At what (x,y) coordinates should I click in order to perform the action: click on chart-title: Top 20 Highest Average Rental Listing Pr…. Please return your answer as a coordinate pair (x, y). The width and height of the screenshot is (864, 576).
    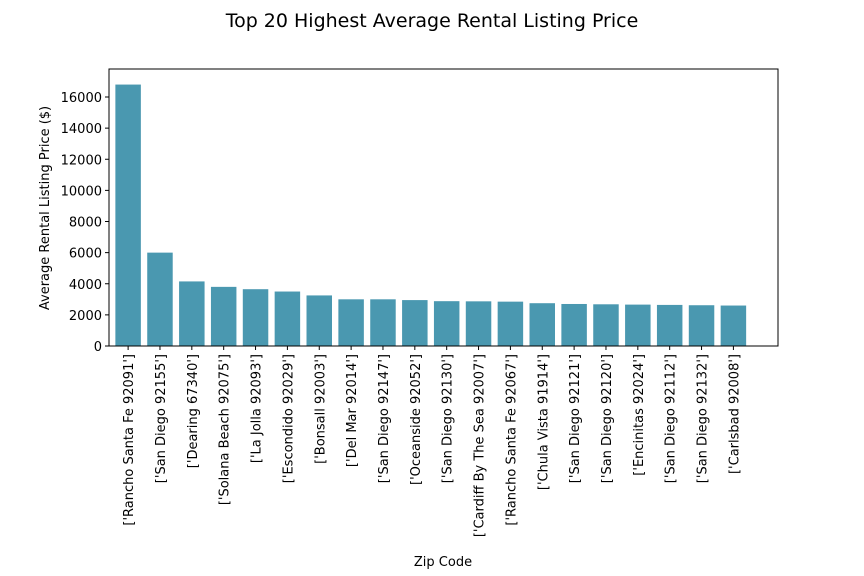
    Looking at the image, I should click on (432, 21).